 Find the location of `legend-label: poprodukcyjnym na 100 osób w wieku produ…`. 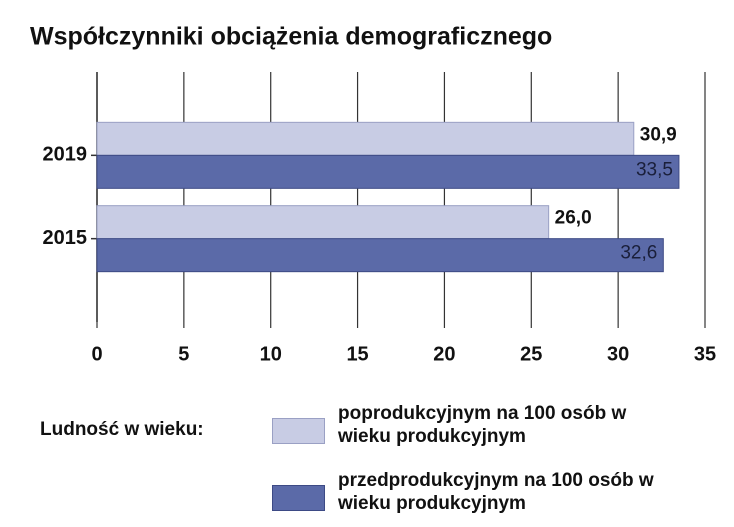

legend-label: poprodukcyjnym na 100 osób w wieku produ… is located at coordinates (482, 425).